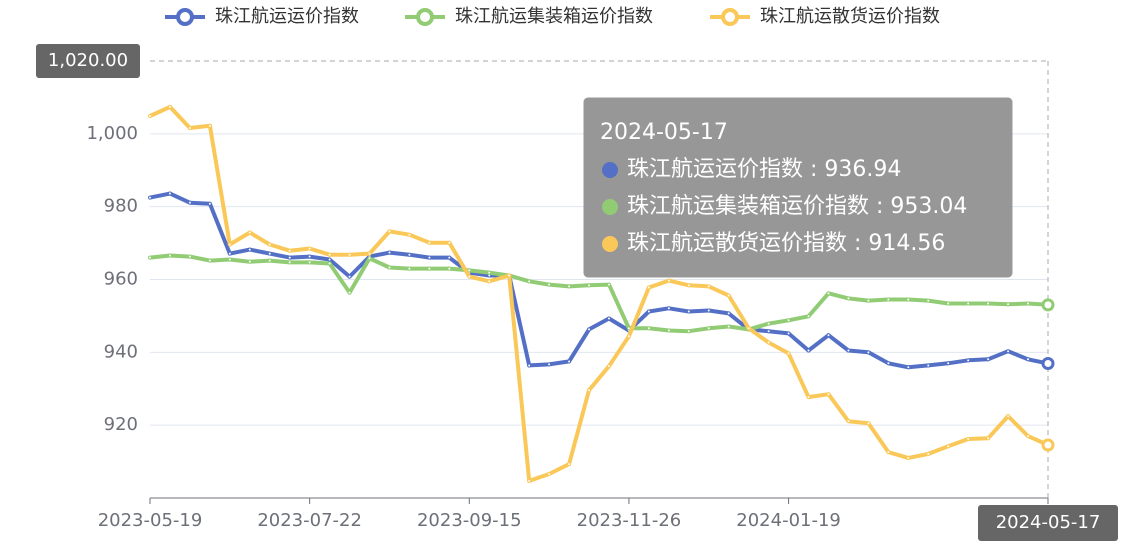 This screenshot has width=1142, height=552. Describe the element at coordinates (906, 243) in the screenshot. I see `tooltip-value: 914.56` at that location.